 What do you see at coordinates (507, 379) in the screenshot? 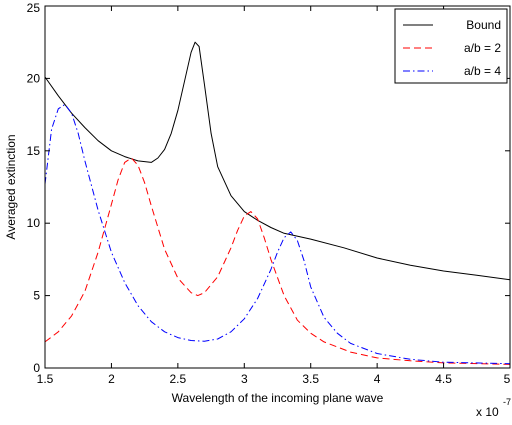
I see `x-tick-label: 5` at bounding box center [507, 379].